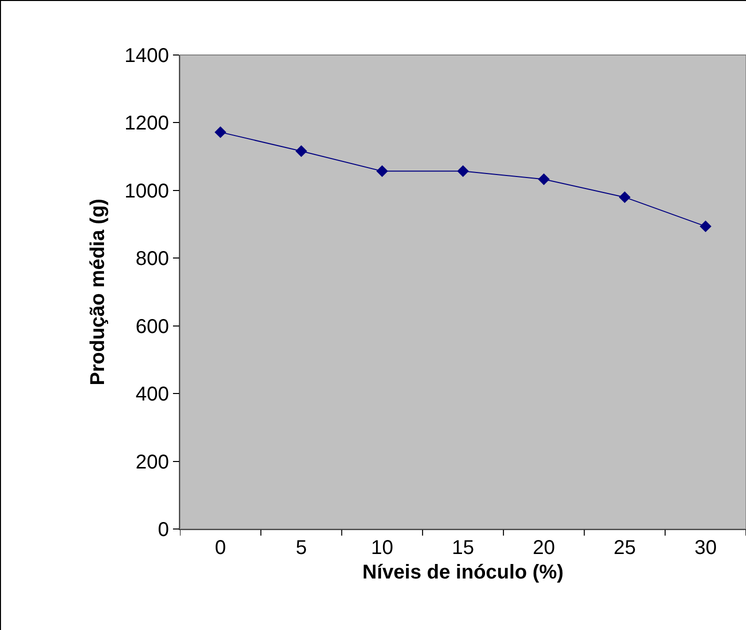 Image resolution: width=746 pixels, height=630 pixels. Describe the element at coordinates (382, 548) in the screenshot. I see `x-tick-label: 10` at that location.